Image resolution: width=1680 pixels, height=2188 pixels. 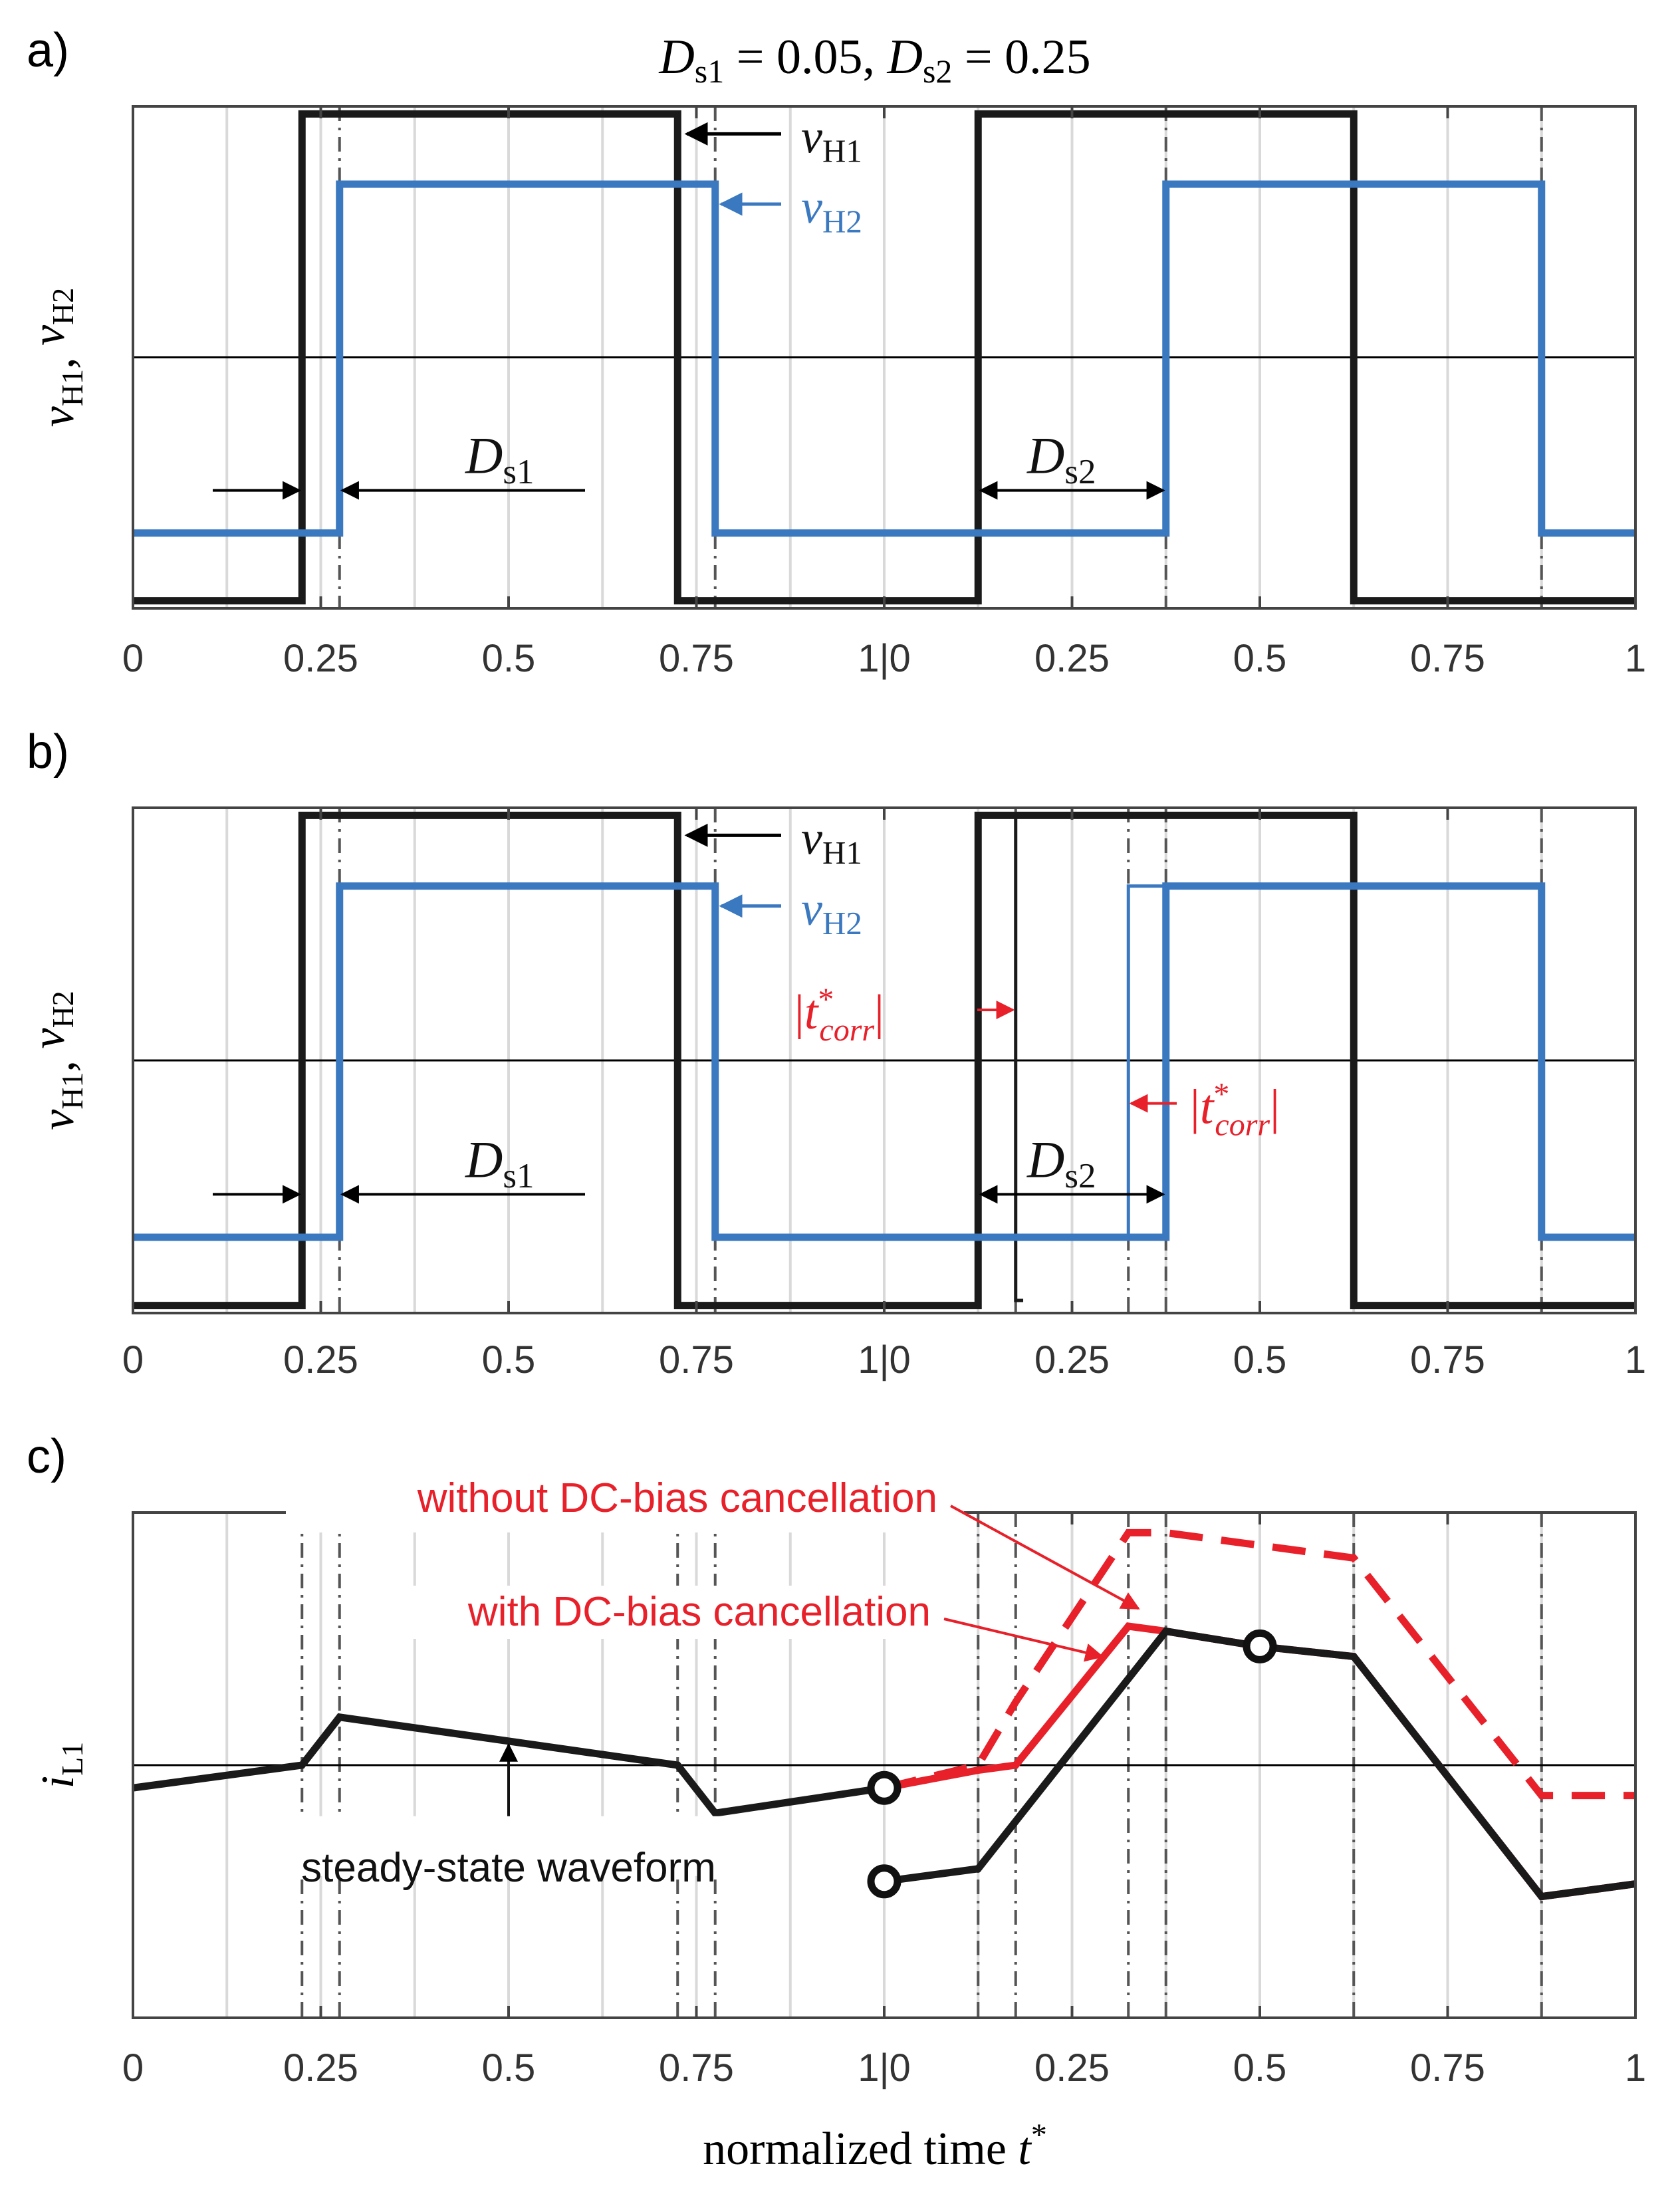 What do you see at coordinates (1259, 1664) in the screenshot?
I see `series-without-dc-bias-cancellation` at bounding box center [1259, 1664].